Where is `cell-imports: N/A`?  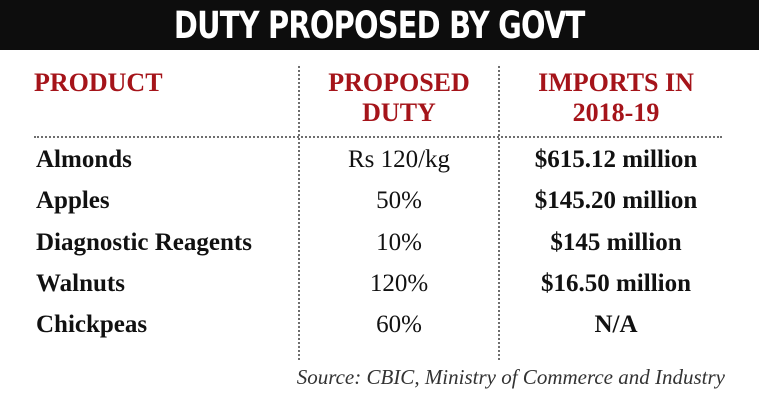 cell-imports: N/A is located at coordinates (616, 324).